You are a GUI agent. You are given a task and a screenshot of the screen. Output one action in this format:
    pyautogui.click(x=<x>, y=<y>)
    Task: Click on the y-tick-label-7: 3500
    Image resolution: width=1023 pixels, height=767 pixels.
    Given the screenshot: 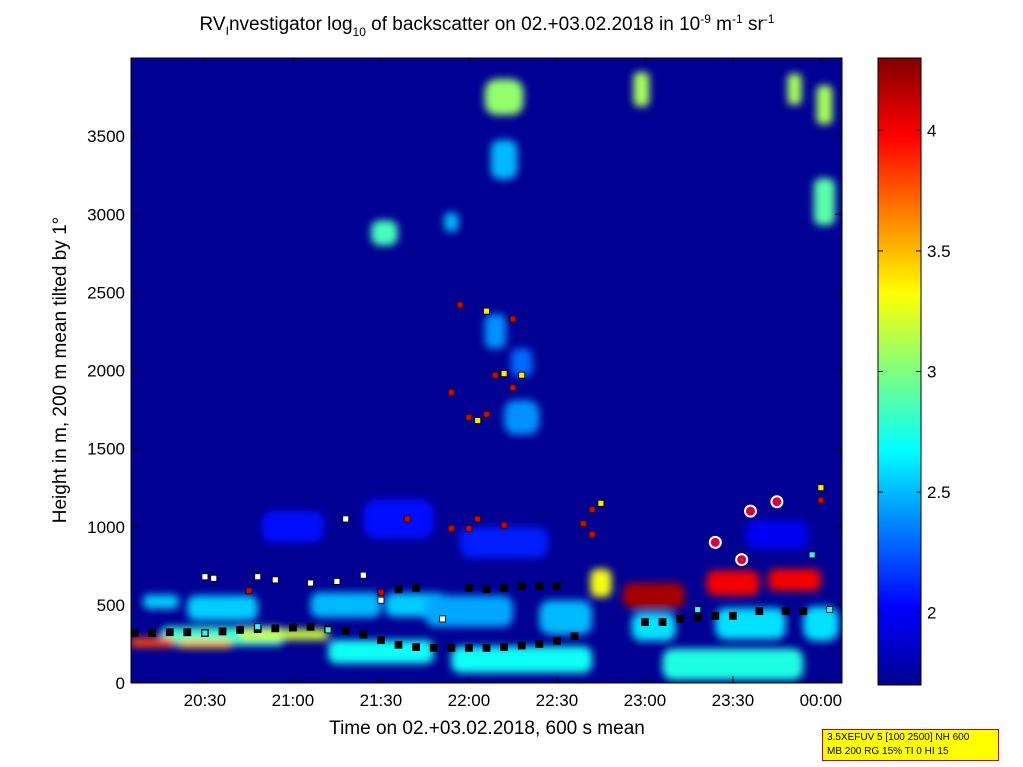 What is the action you would take?
    pyautogui.click(x=106, y=136)
    